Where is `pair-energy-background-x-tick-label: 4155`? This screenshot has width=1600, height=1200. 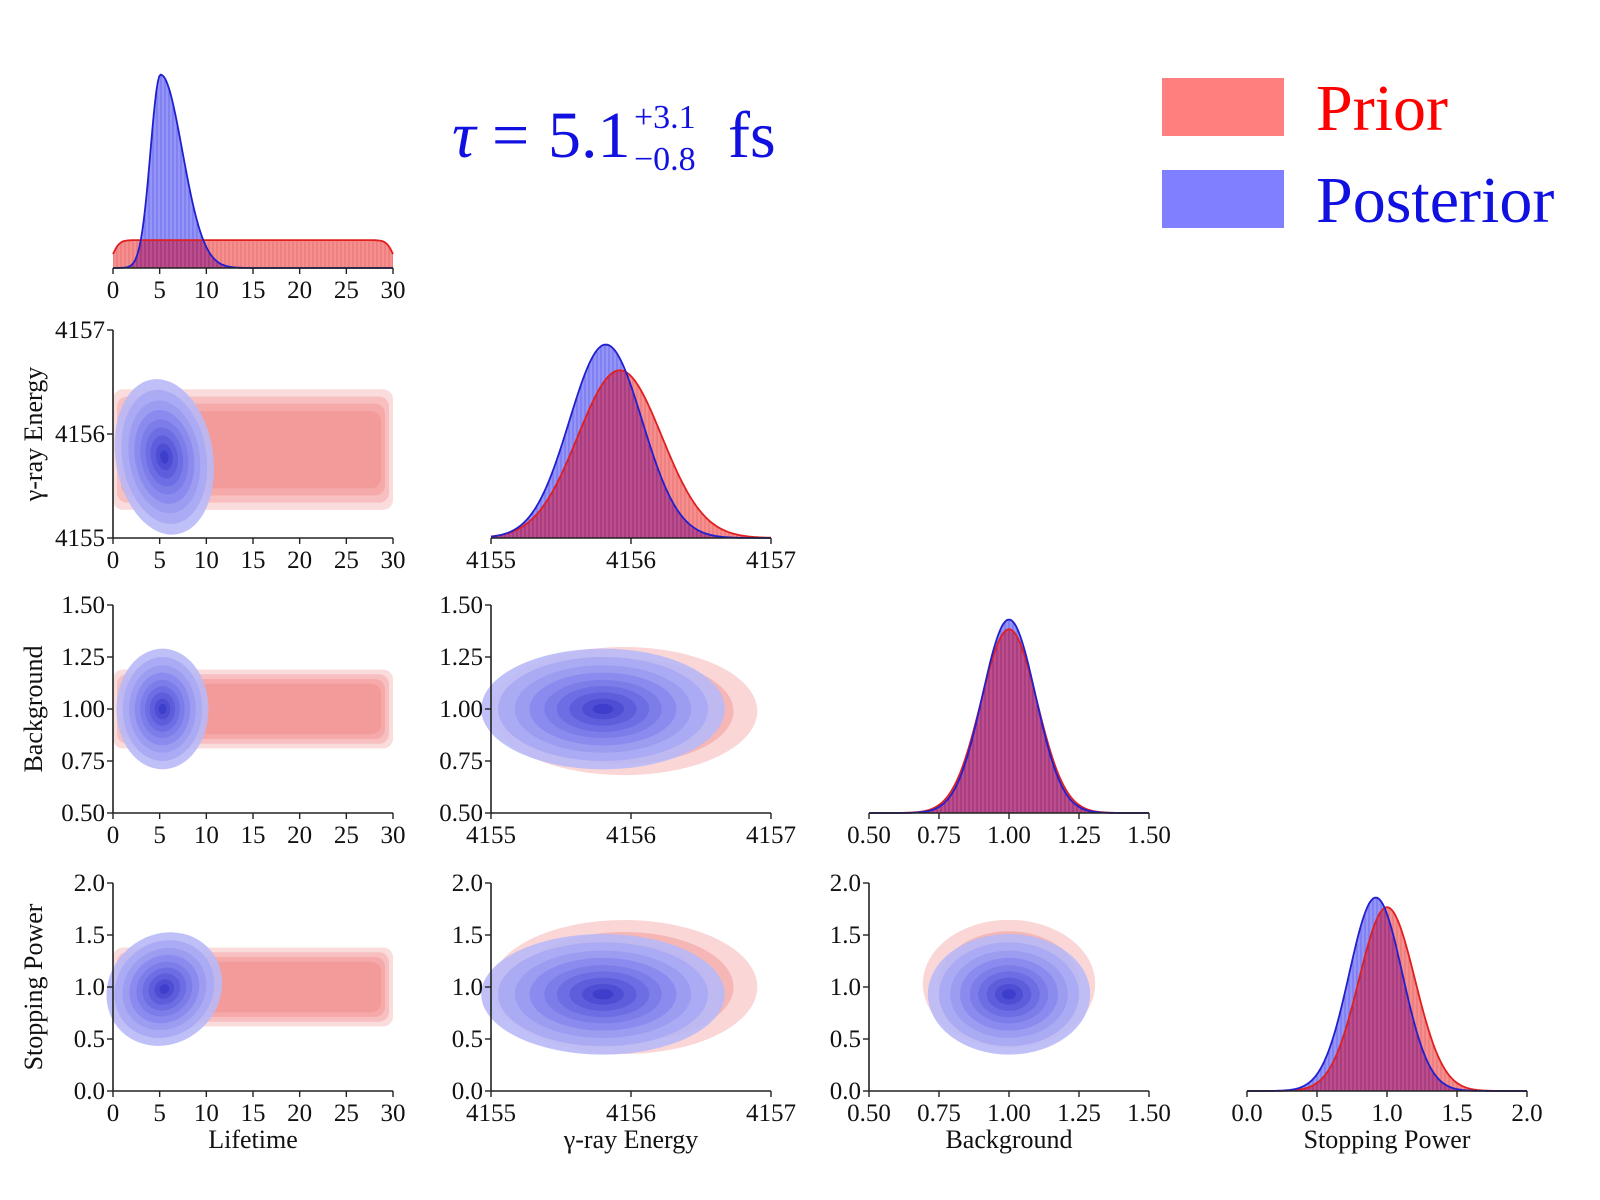 pair-energy-background-x-tick-label: 4155 is located at coordinates (491, 835).